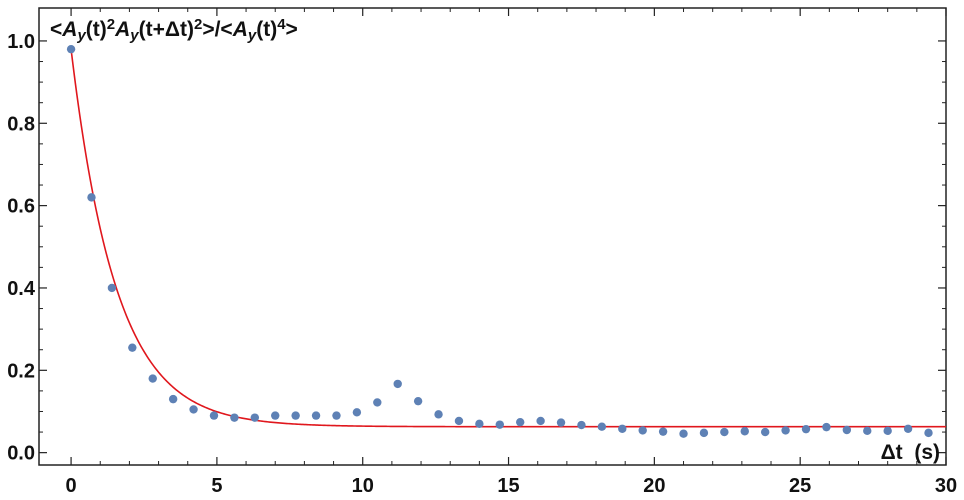 This screenshot has width=964, height=500. What do you see at coordinates (800, 486) in the screenshot?
I see `x-tick-label: 25` at bounding box center [800, 486].